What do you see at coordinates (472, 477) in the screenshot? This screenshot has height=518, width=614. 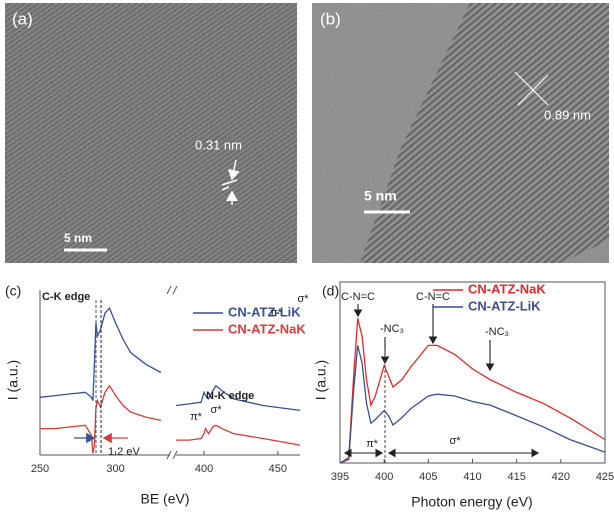 I see `x-tick-label: 410` at bounding box center [472, 477].